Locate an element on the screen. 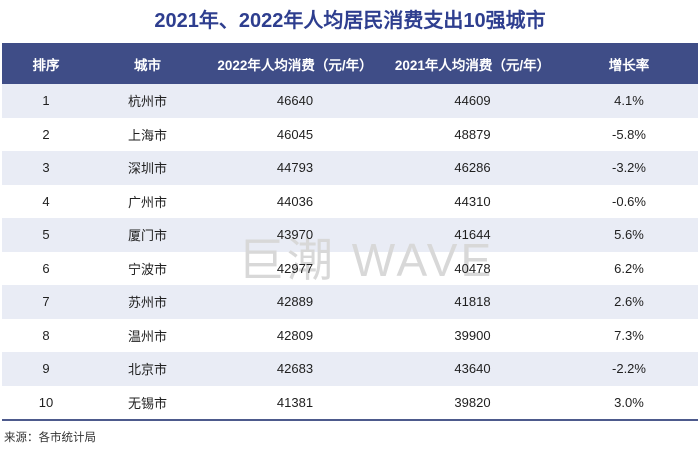 This screenshot has width=700, height=450. rank-cell: 10 is located at coordinates (46, 402).